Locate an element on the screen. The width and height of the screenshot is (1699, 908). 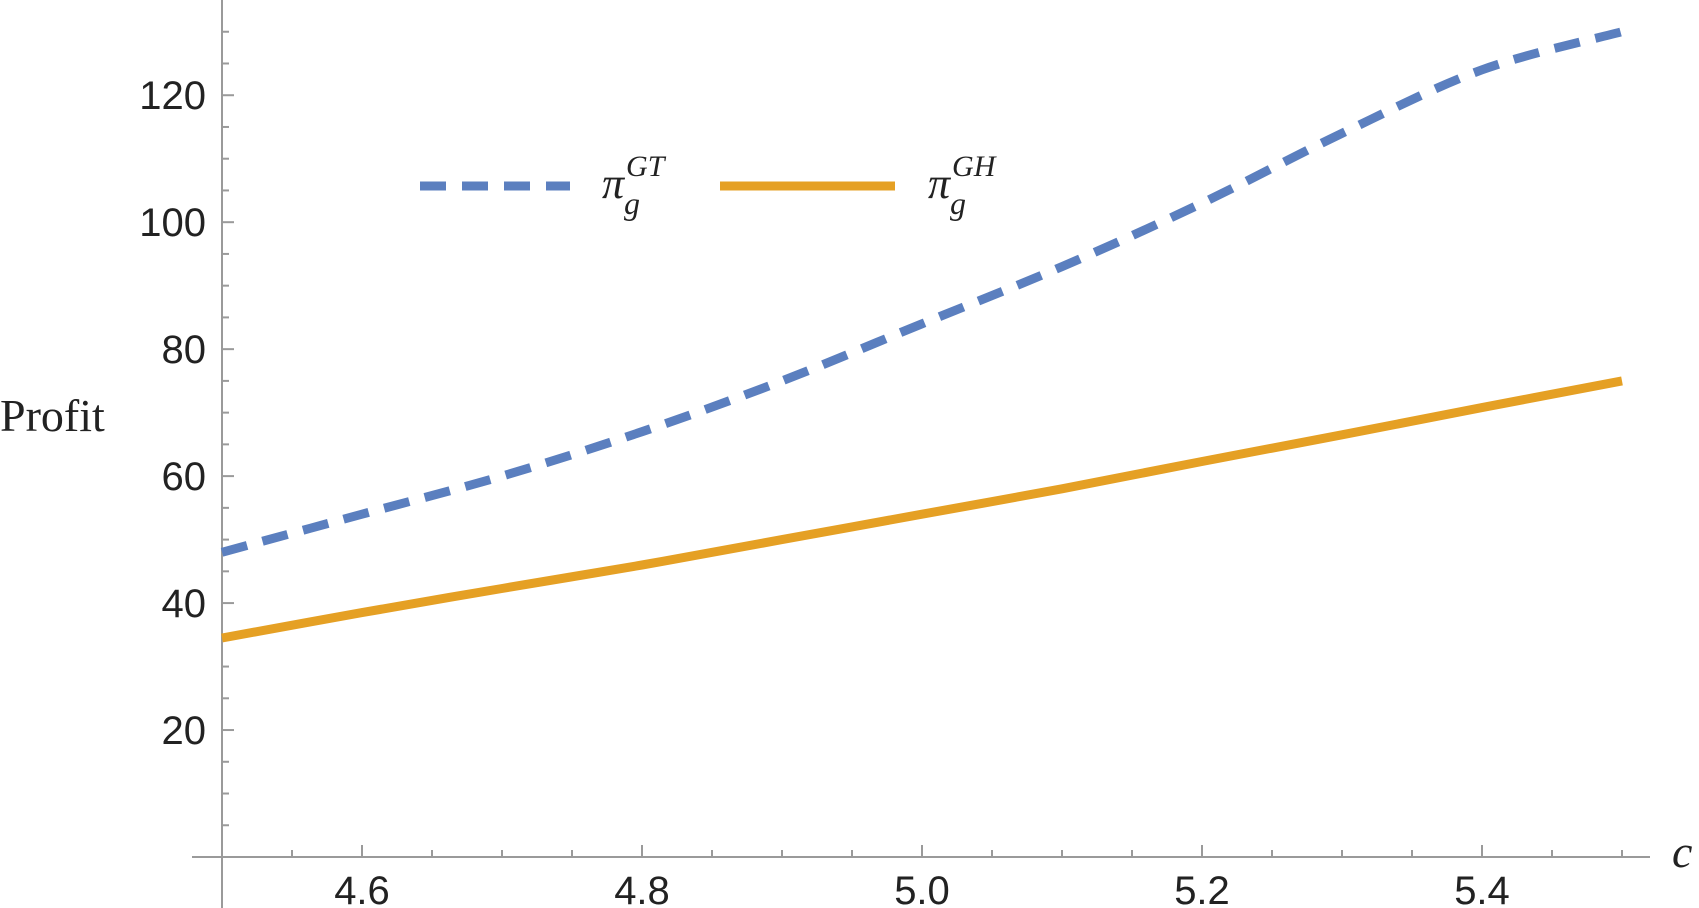
x-axis-title: c is located at coordinates (1682, 851).